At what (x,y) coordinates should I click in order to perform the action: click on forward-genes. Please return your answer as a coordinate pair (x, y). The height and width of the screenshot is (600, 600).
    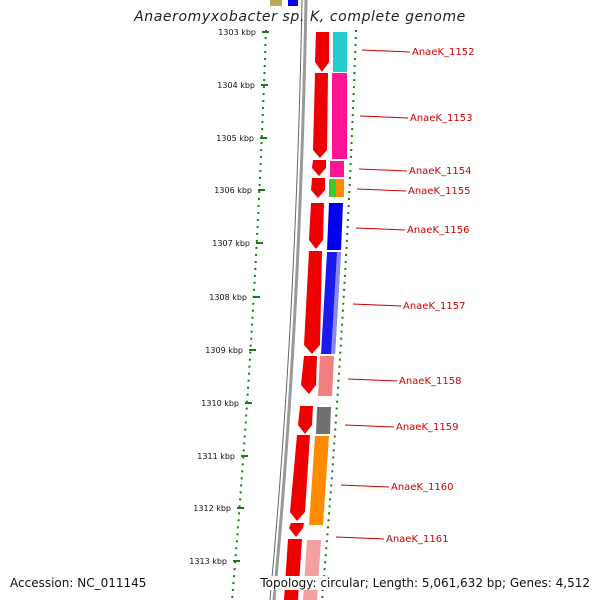
    Looking at the image, I should click on (306, 316).